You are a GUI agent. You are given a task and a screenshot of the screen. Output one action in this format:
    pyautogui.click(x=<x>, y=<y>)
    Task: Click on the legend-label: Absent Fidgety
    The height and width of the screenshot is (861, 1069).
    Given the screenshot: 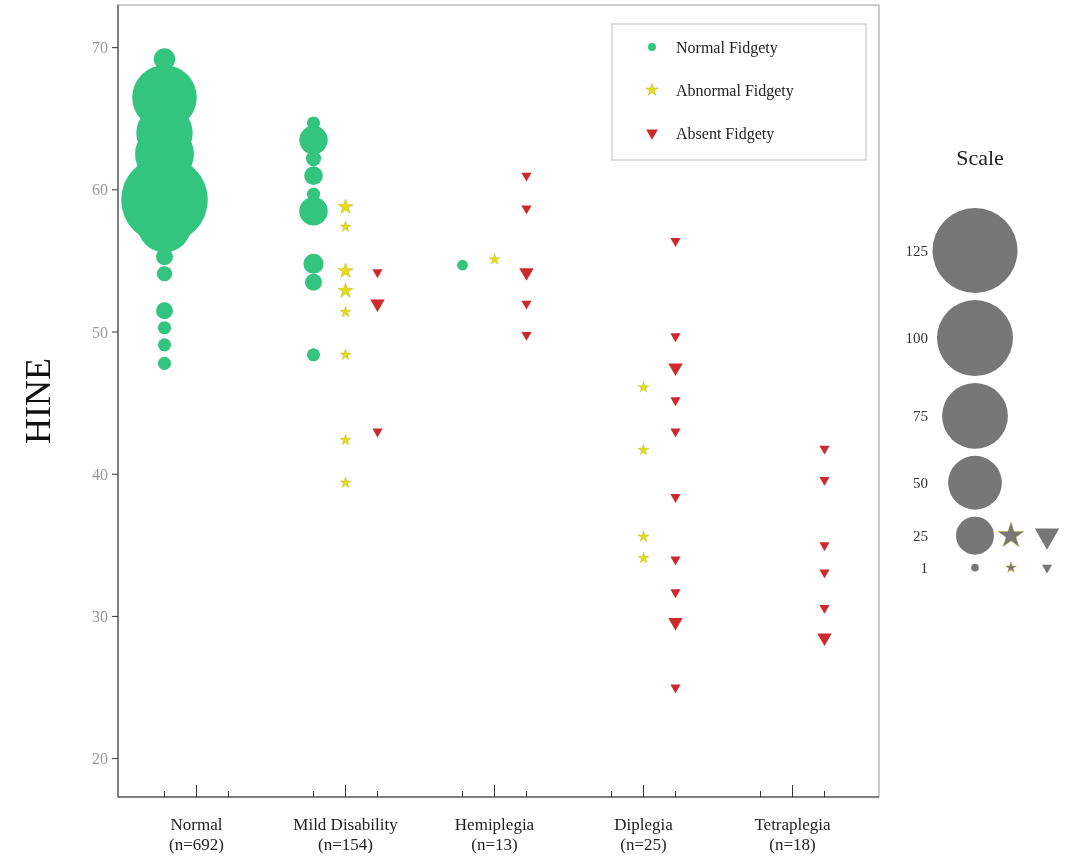 What is the action you would take?
    pyautogui.click(x=725, y=133)
    